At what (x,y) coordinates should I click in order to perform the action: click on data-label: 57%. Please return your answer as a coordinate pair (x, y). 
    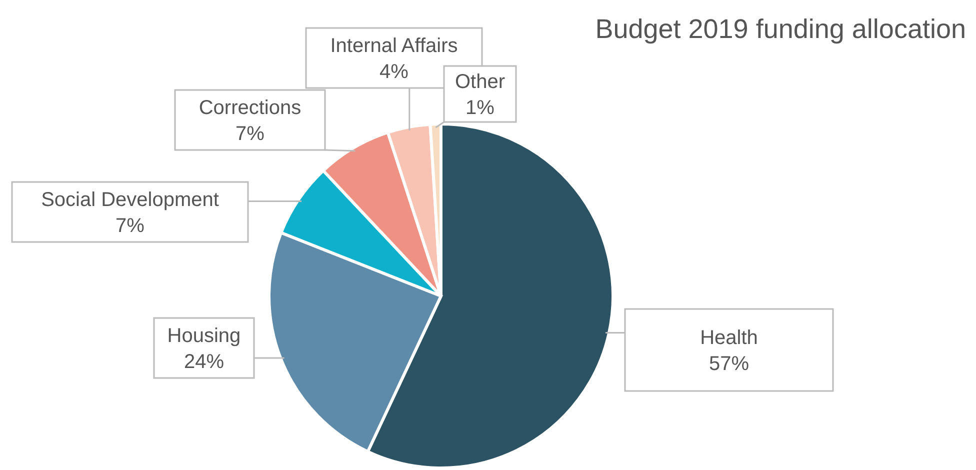
    Looking at the image, I should click on (729, 364).